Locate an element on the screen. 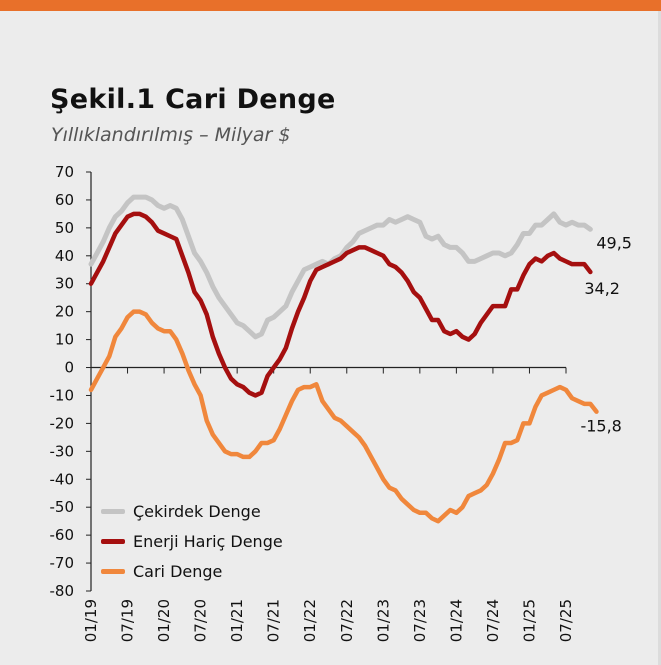 This screenshot has height=665, width=661. y-axis-tick-labels: 70 60 50 40 30 20 10 0 -10 -20 -30 -40 -50 -60 -70 -80 is located at coordinates (62, 381).